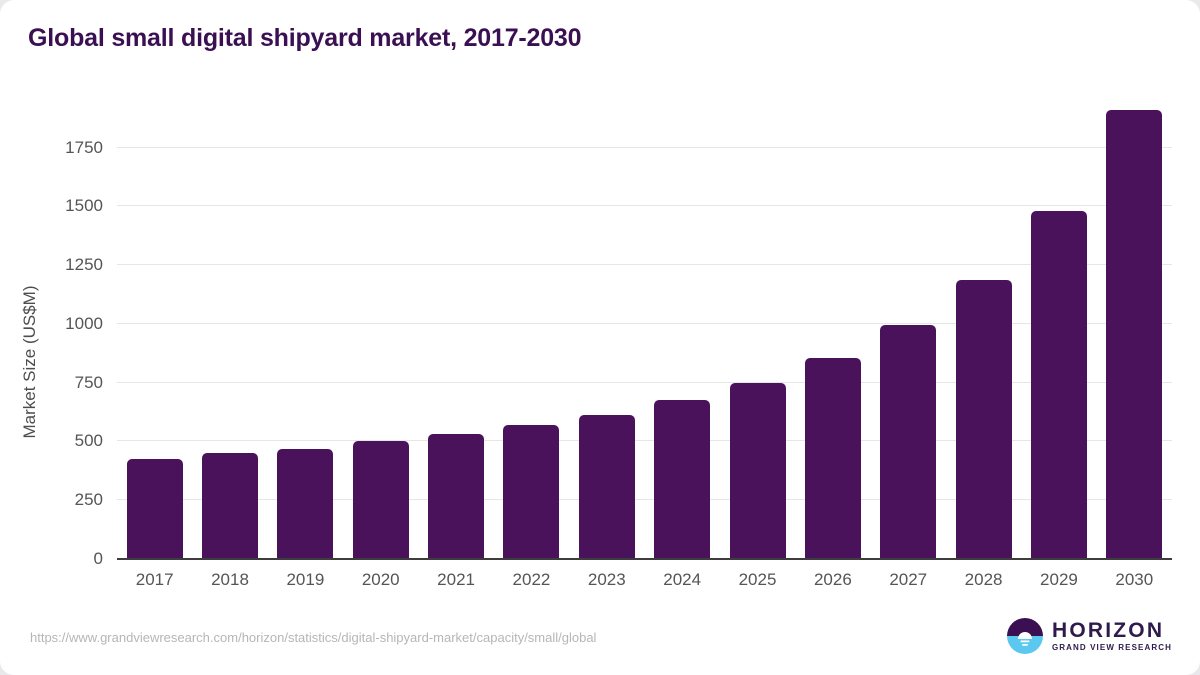 Image resolution: width=1200 pixels, height=675 pixels. Describe the element at coordinates (456, 579) in the screenshot. I see `x-tick-label: 2021` at that location.